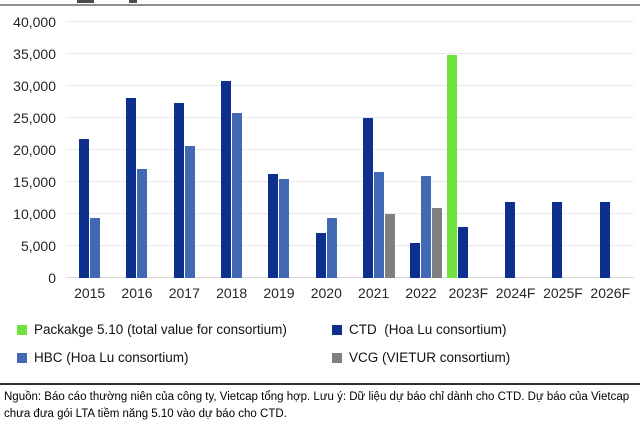 Image resolution: width=640 pixels, height=434 pixels. Describe the element at coordinates (90, 293) in the screenshot. I see `x-axis-label: 2015` at that location.